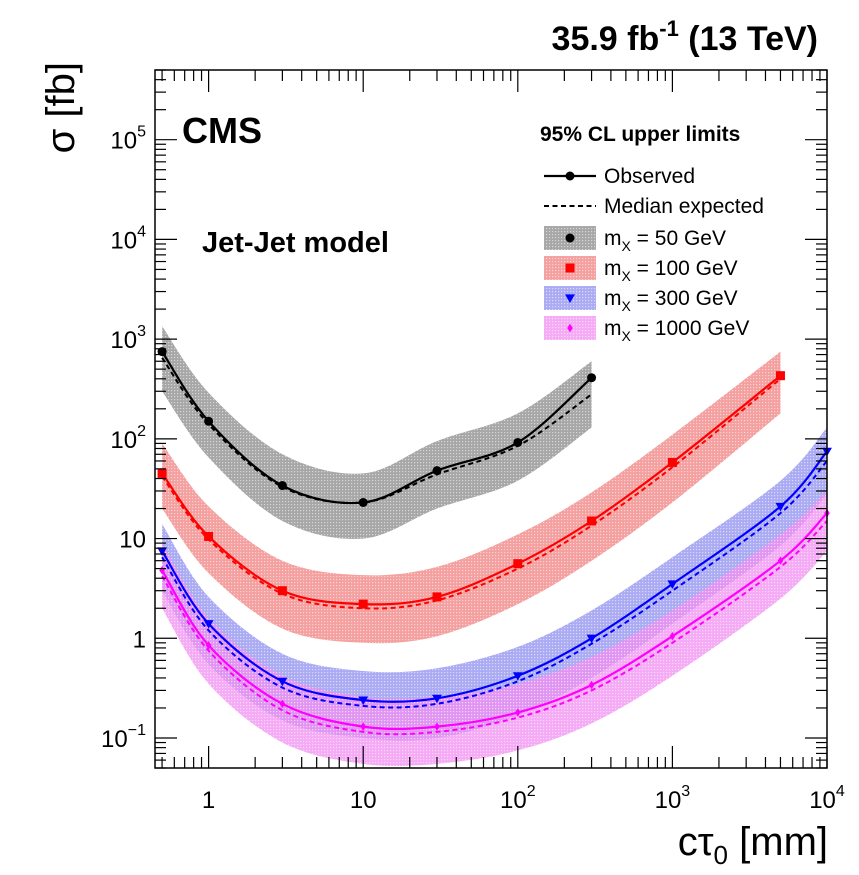 This screenshot has width=859, height=875. Describe the element at coordinates (606, 39) in the screenshot. I see `lumi-value: 35.9 fb` at that location.